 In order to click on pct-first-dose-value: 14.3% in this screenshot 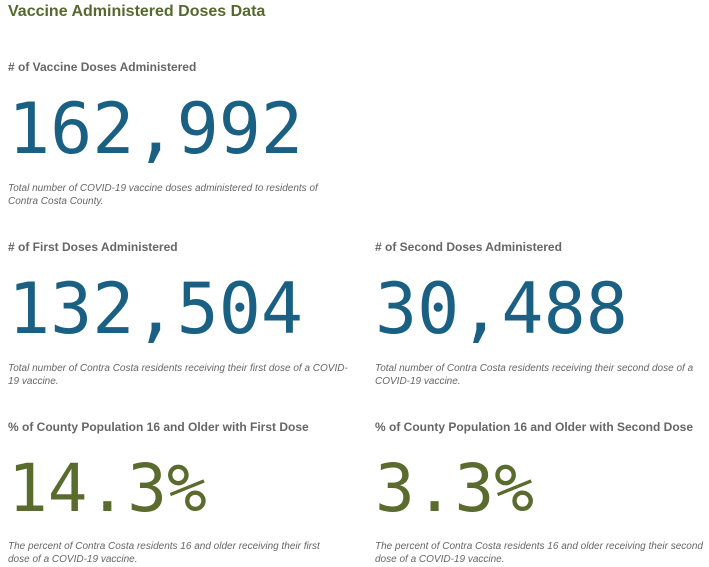, I will do `click(107, 488)`.